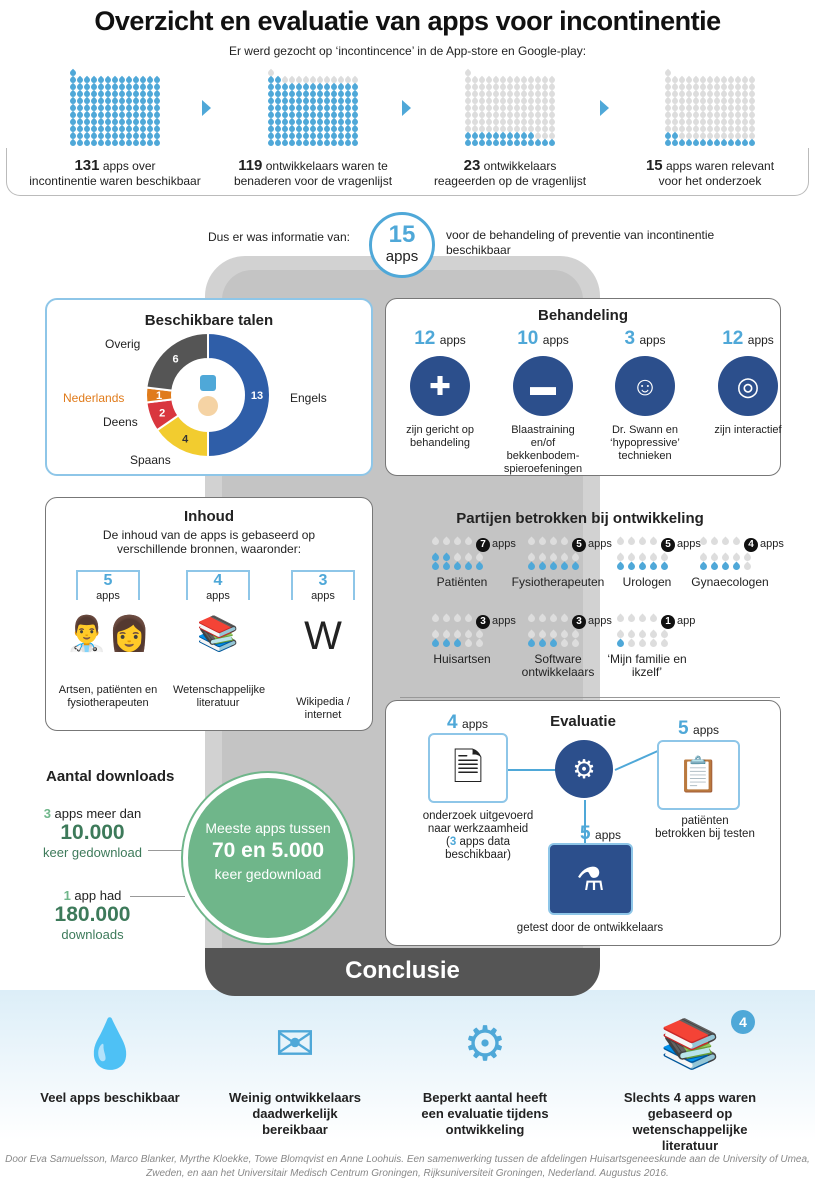 Image resolution: width=815 pixels, height=1184 pixels. I want to click on evaluatie-title: Evaluatie, so click(583, 721).